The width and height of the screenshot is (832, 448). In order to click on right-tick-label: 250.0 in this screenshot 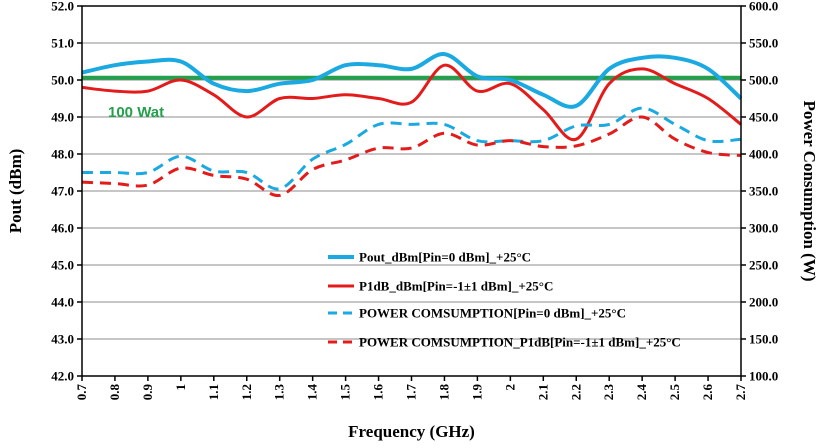, I will do `click(763, 265)`.